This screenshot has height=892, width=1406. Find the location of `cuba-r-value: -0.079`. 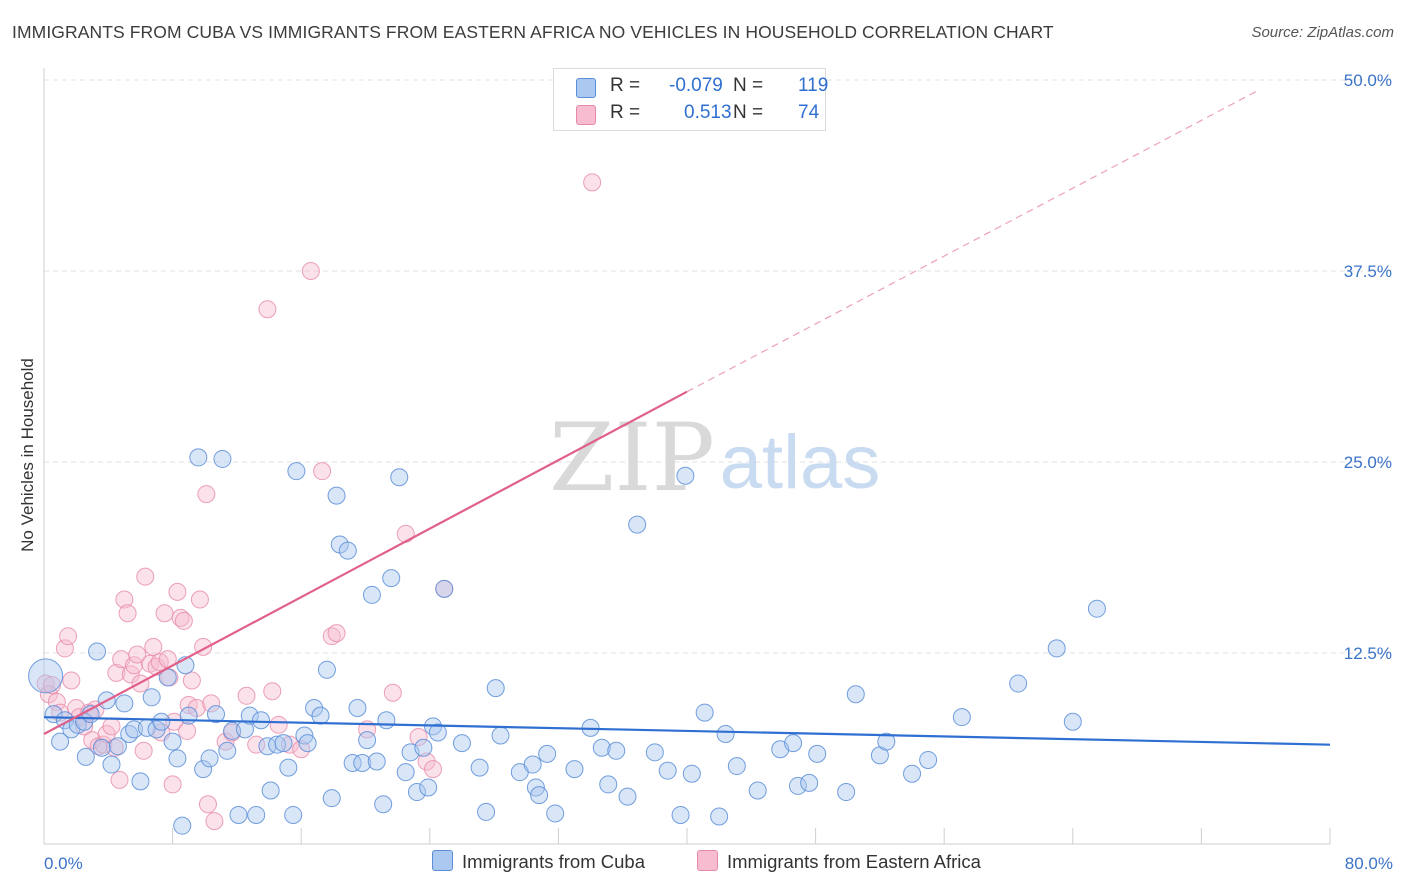

cuba-r-value: -0.079 is located at coordinates (696, 85).